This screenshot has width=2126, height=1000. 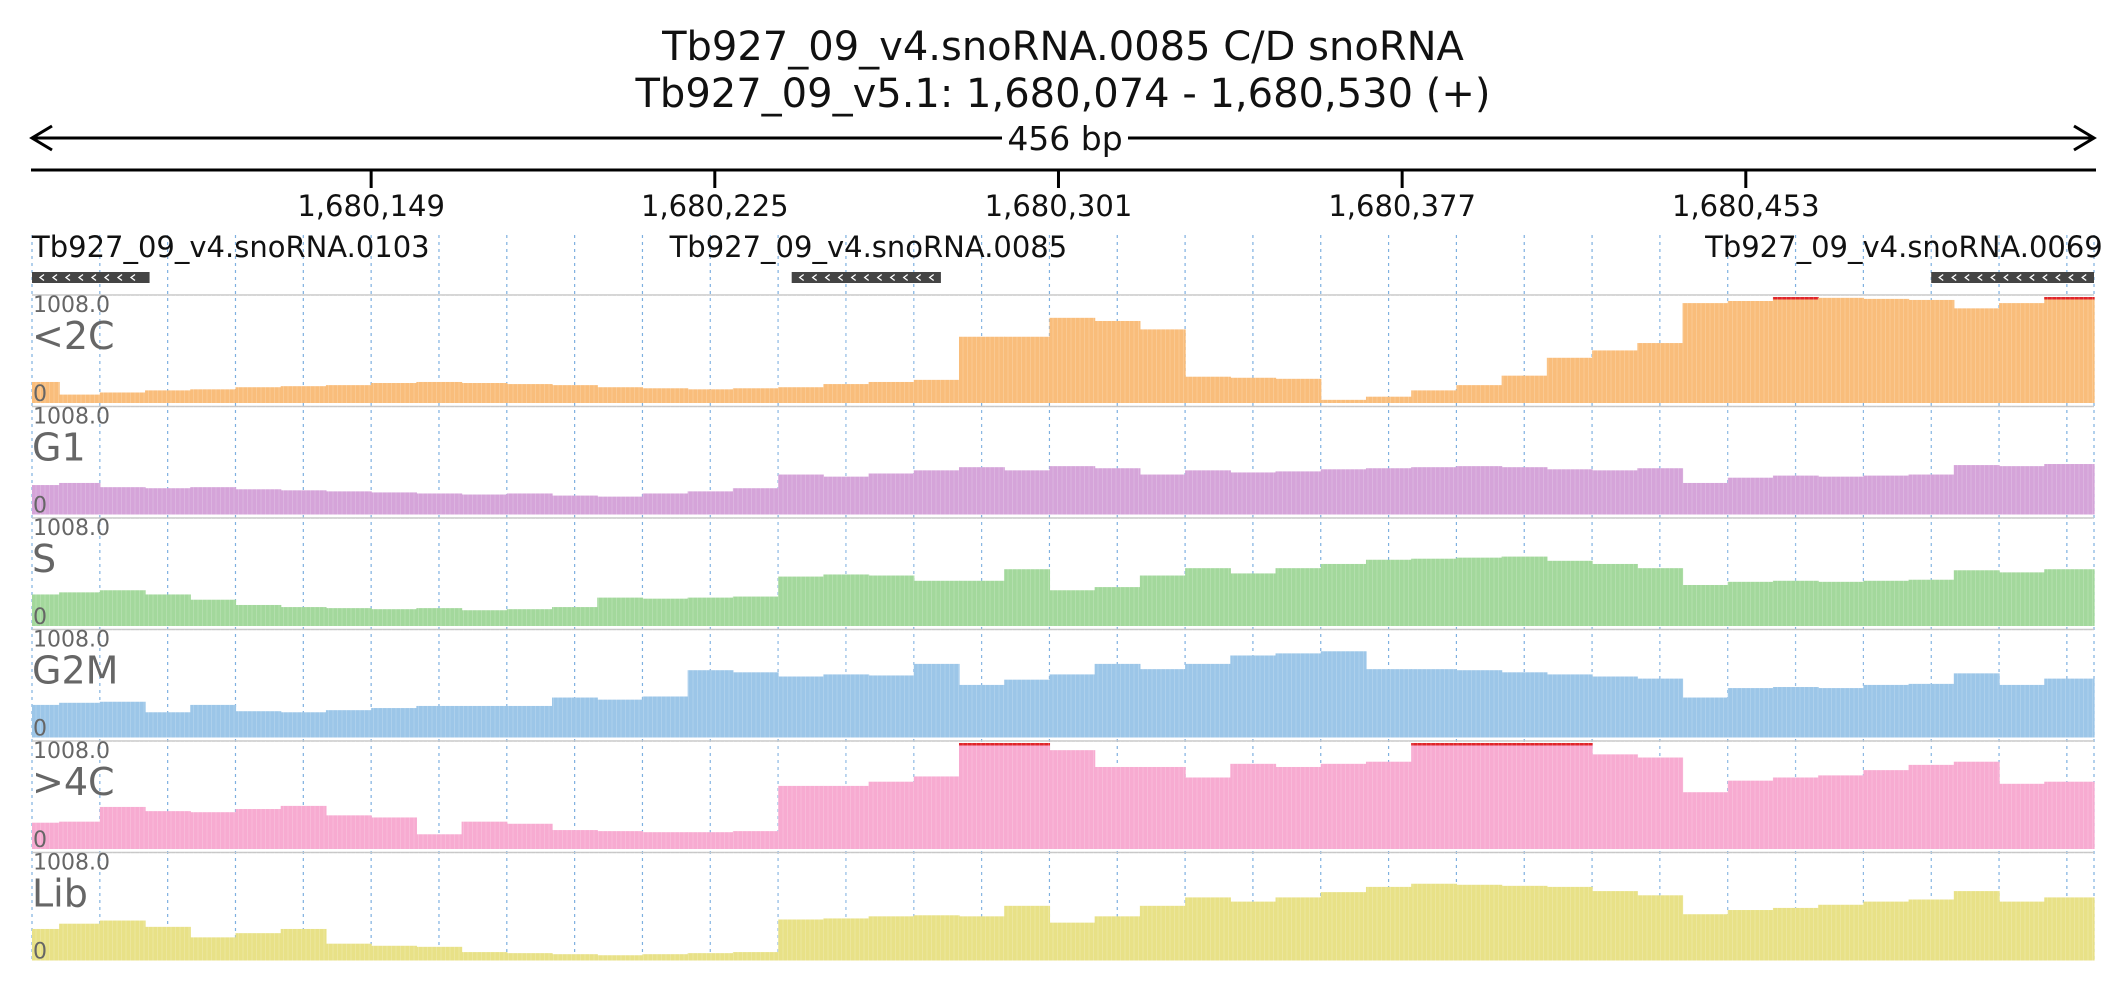 I want to click on chart-title-line2: Tb927_09_v5.1: 1,680,074 - 1,680,530 (+), so click(x=1063, y=94).